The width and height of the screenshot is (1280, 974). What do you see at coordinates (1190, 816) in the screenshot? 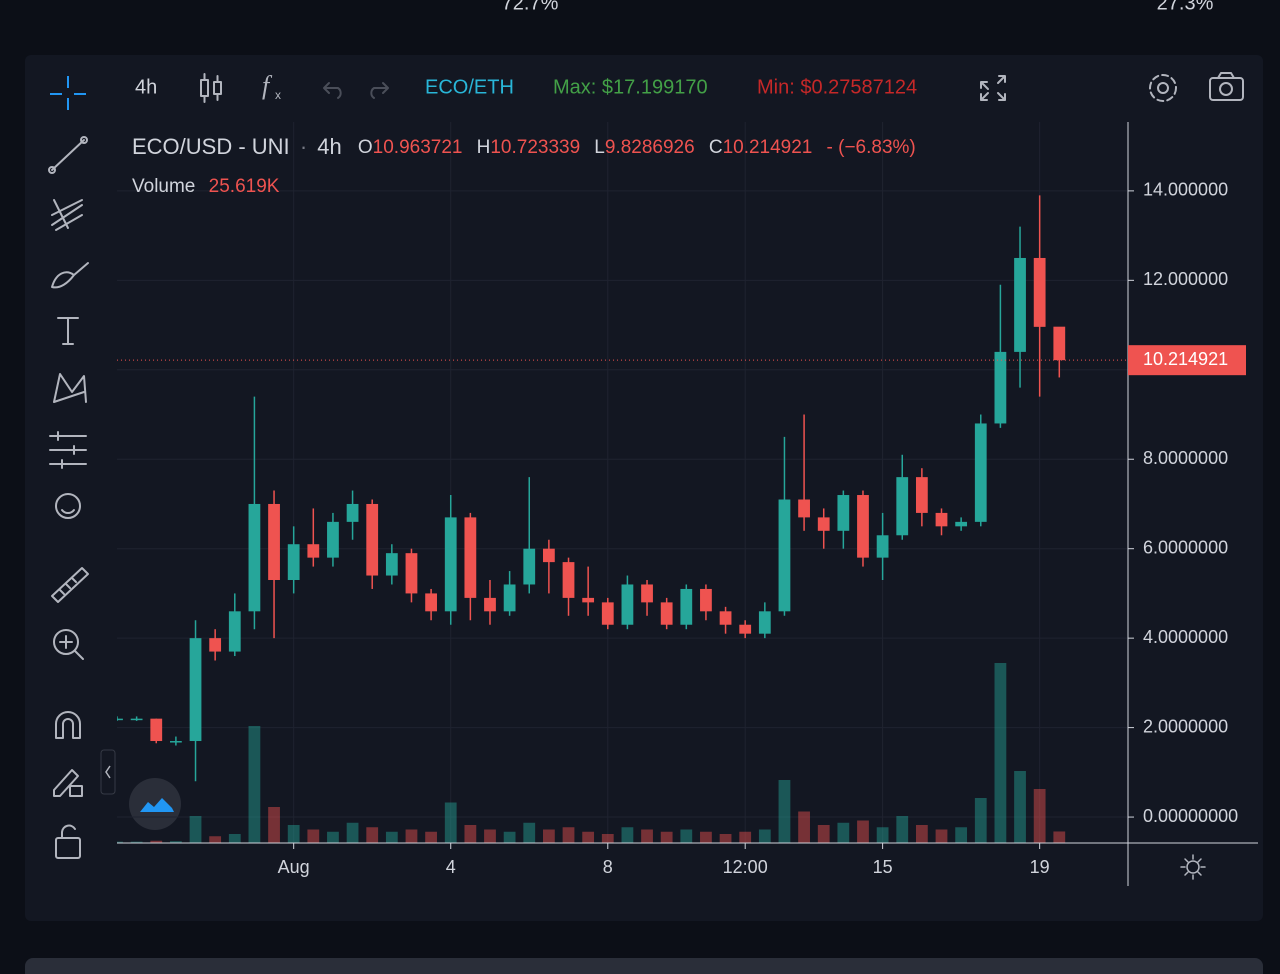
I see `y-tick-label: 0.00000000` at bounding box center [1190, 816].